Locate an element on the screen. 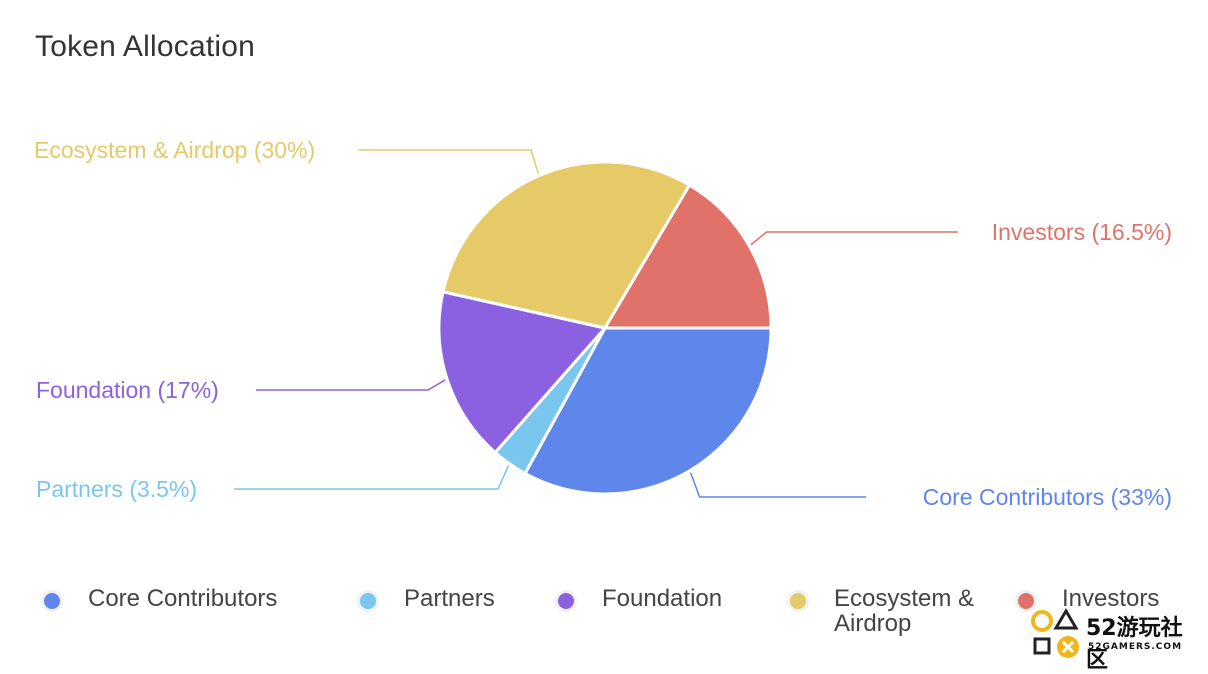 This screenshot has width=1208, height=674. gamepad-symbols-icon is located at coordinates (1055, 633).